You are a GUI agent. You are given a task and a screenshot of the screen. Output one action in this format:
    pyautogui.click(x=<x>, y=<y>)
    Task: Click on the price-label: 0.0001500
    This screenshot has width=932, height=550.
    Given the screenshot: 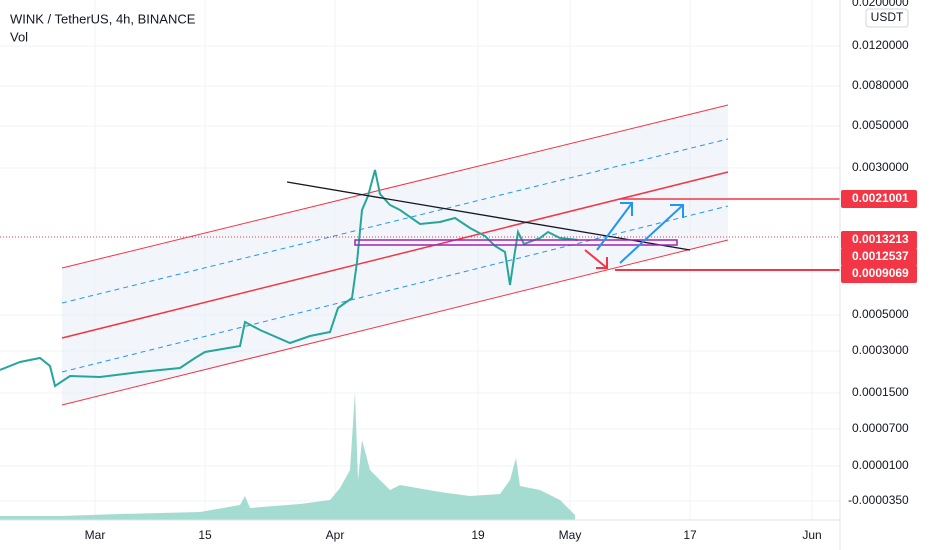 What is the action you would take?
    pyautogui.click(x=880, y=392)
    